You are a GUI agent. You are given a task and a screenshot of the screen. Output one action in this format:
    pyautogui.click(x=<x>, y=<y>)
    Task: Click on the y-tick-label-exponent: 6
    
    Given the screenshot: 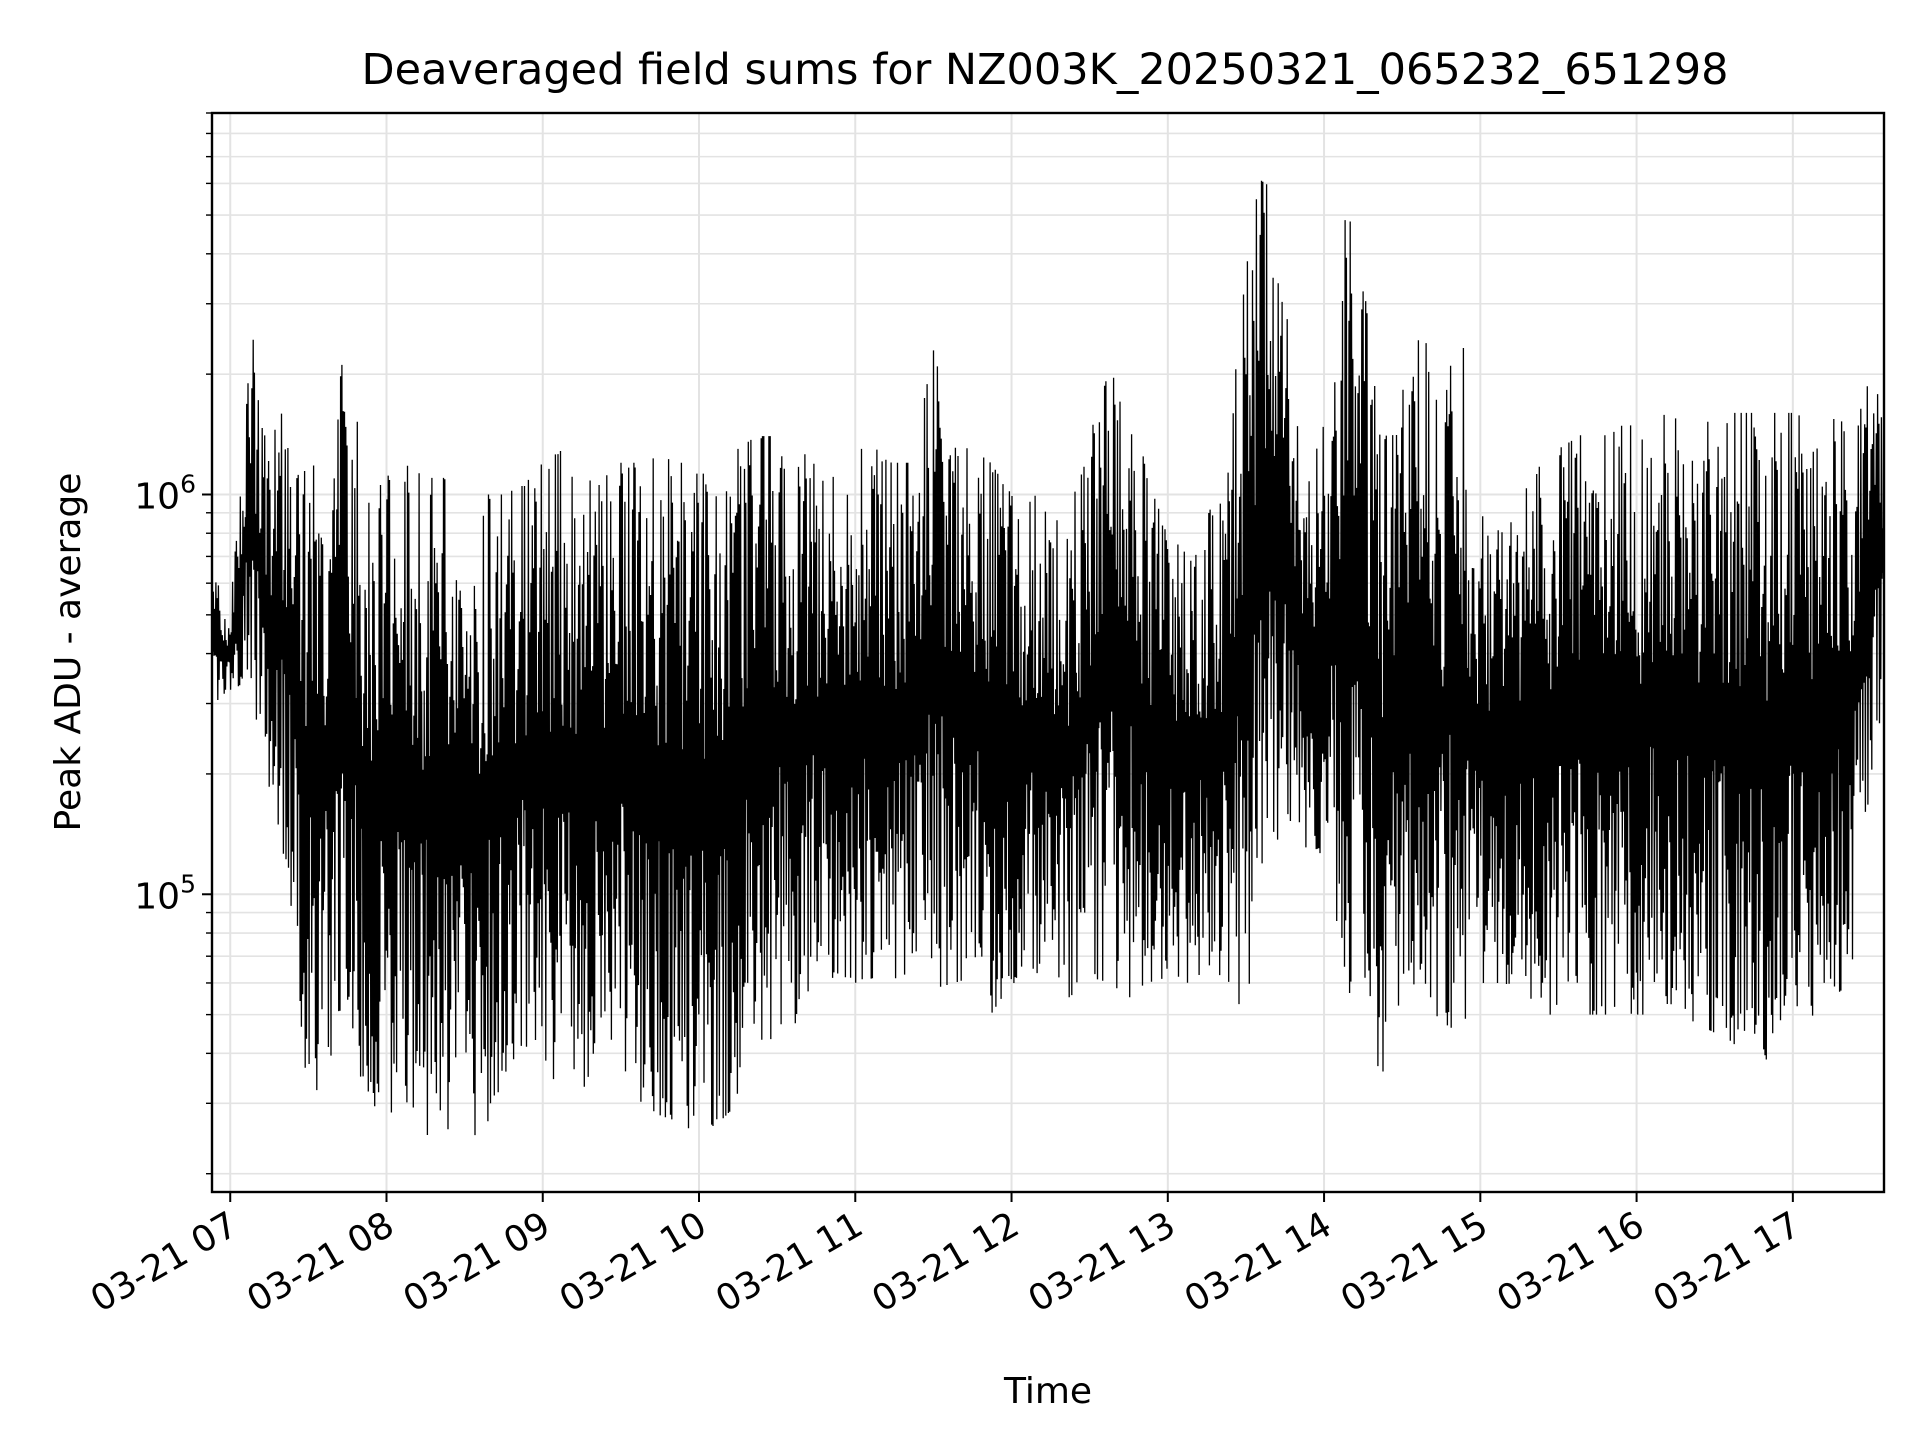 What is the action you would take?
    pyautogui.click(x=188, y=483)
    